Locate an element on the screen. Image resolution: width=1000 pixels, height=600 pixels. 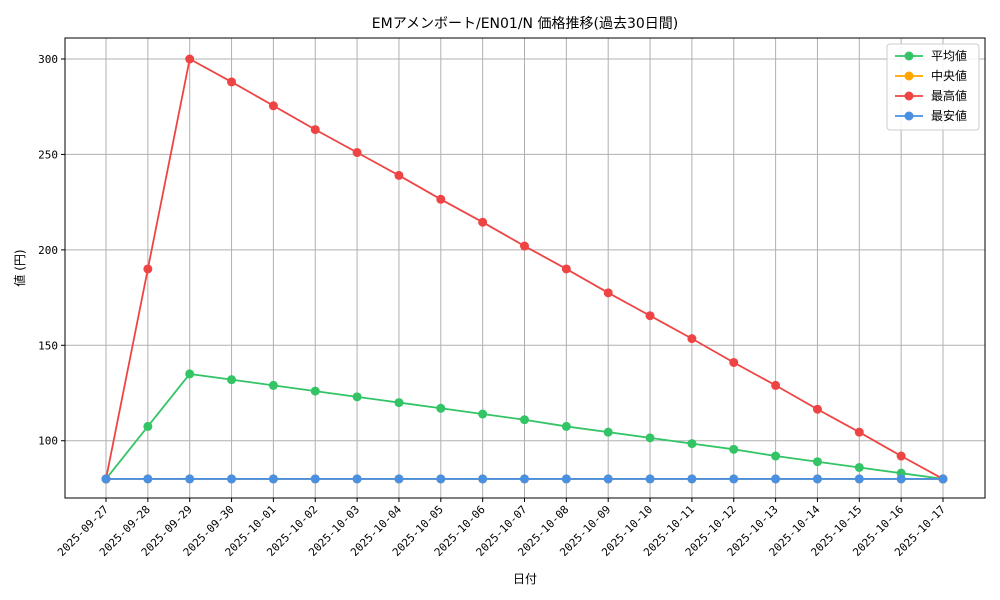
y-axis: 100 150 200 250 300 is located at coordinates (51, 250).